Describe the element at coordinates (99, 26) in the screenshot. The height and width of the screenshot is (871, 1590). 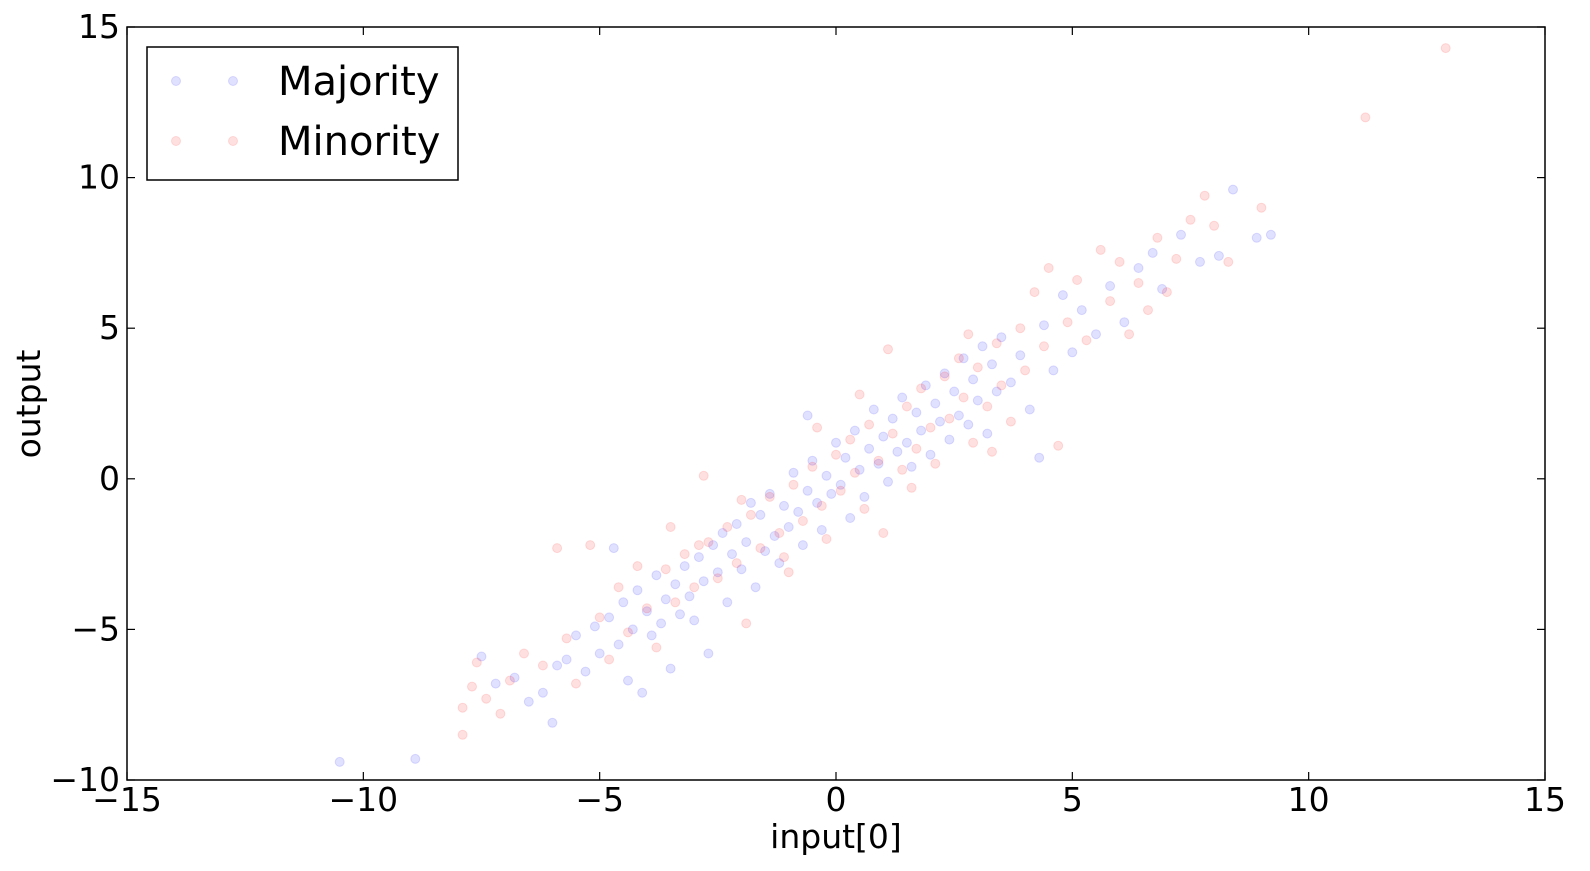
I see `y-tick-label-5: 15` at that location.